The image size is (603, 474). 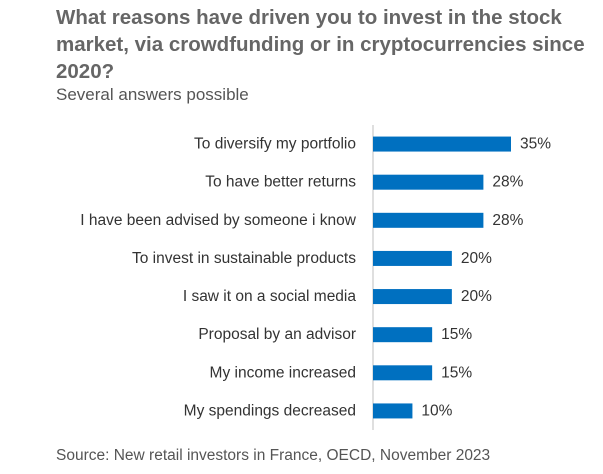 I want to click on category-label: My spendings decreased, so click(x=270, y=410).